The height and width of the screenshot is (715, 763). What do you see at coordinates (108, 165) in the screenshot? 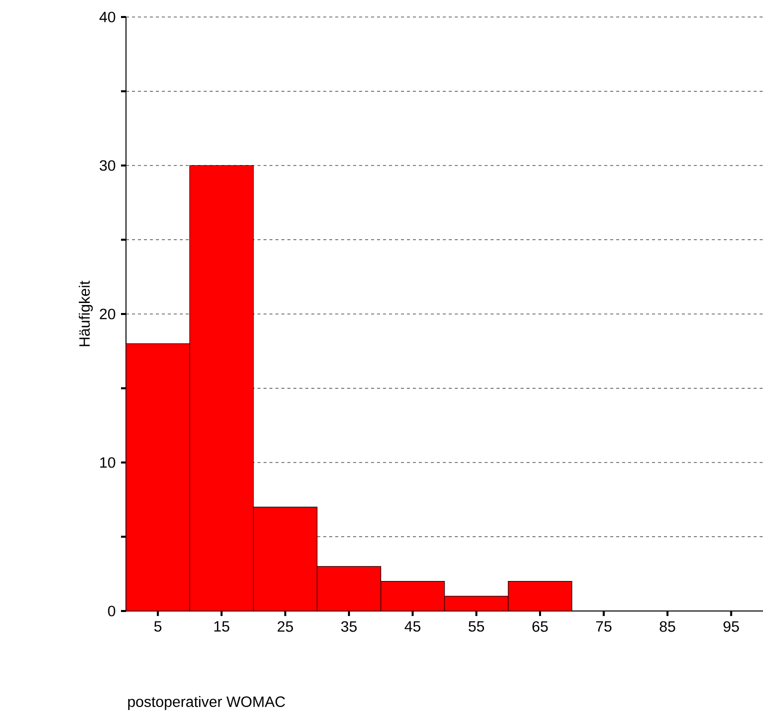
I see `y-tick-label: 30` at bounding box center [108, 165].